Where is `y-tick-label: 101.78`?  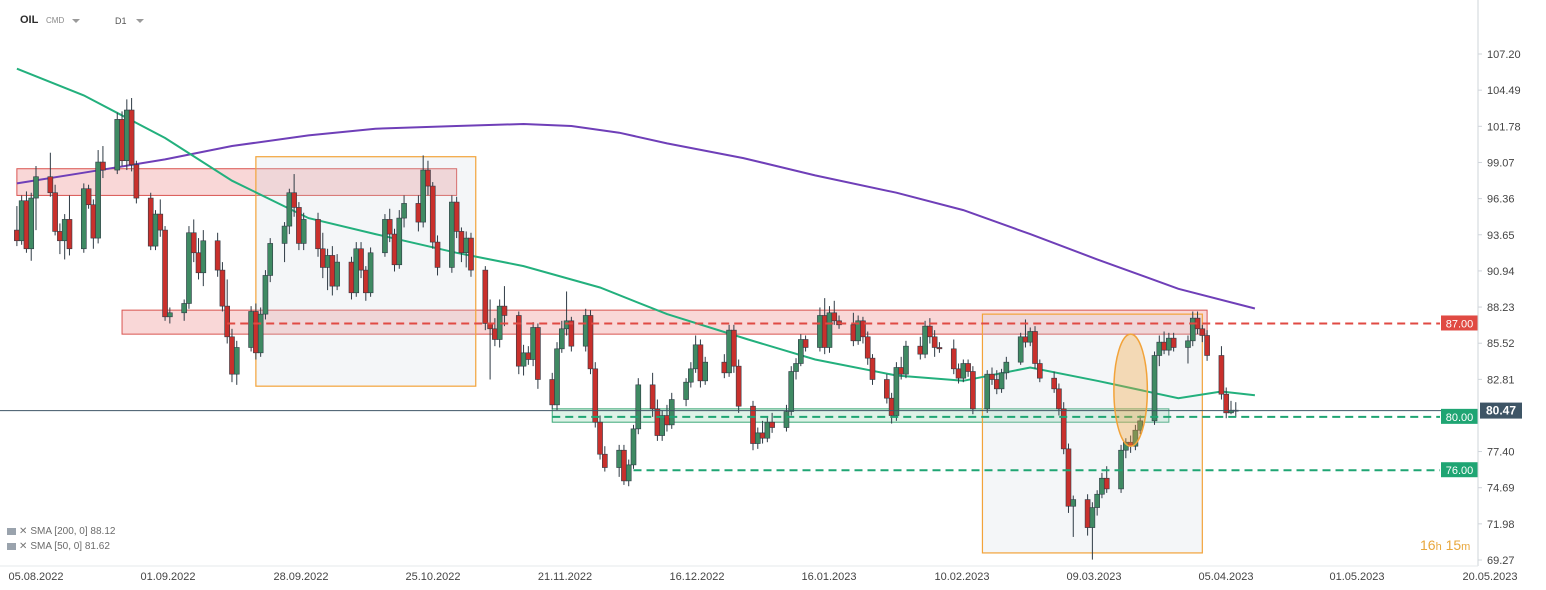
y-tick-label: 101.78 is located at coordinates (1504, 127).